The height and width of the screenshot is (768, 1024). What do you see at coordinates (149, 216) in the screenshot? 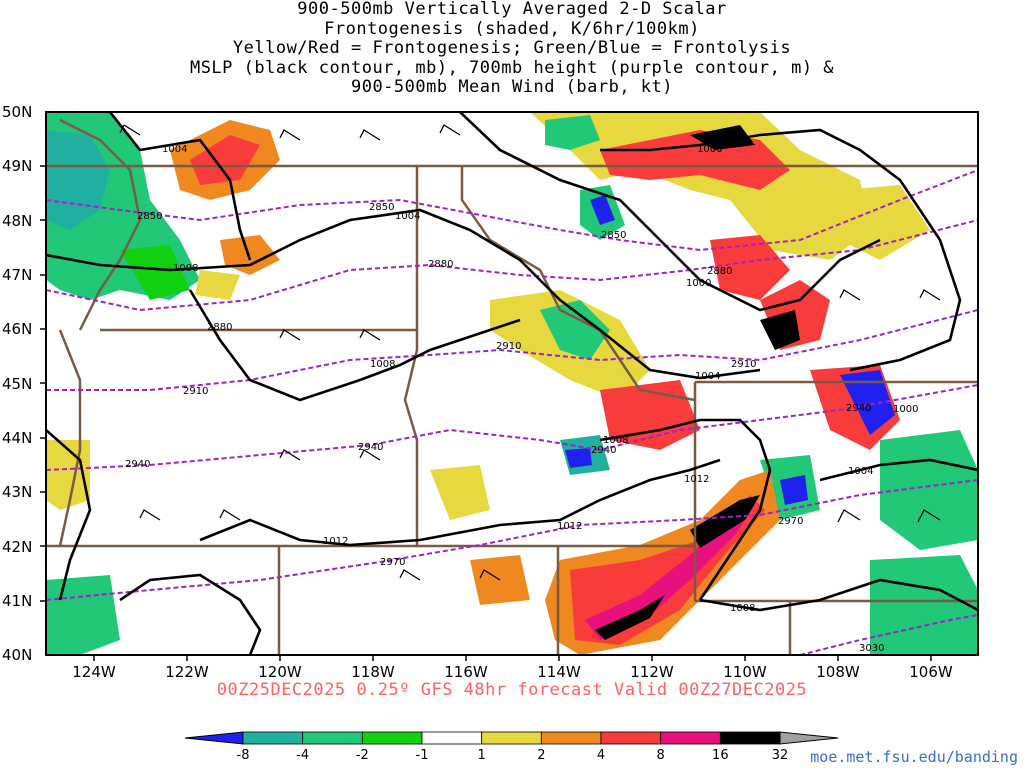
I see `height-label: 2850` at bounding box center [149, 216].